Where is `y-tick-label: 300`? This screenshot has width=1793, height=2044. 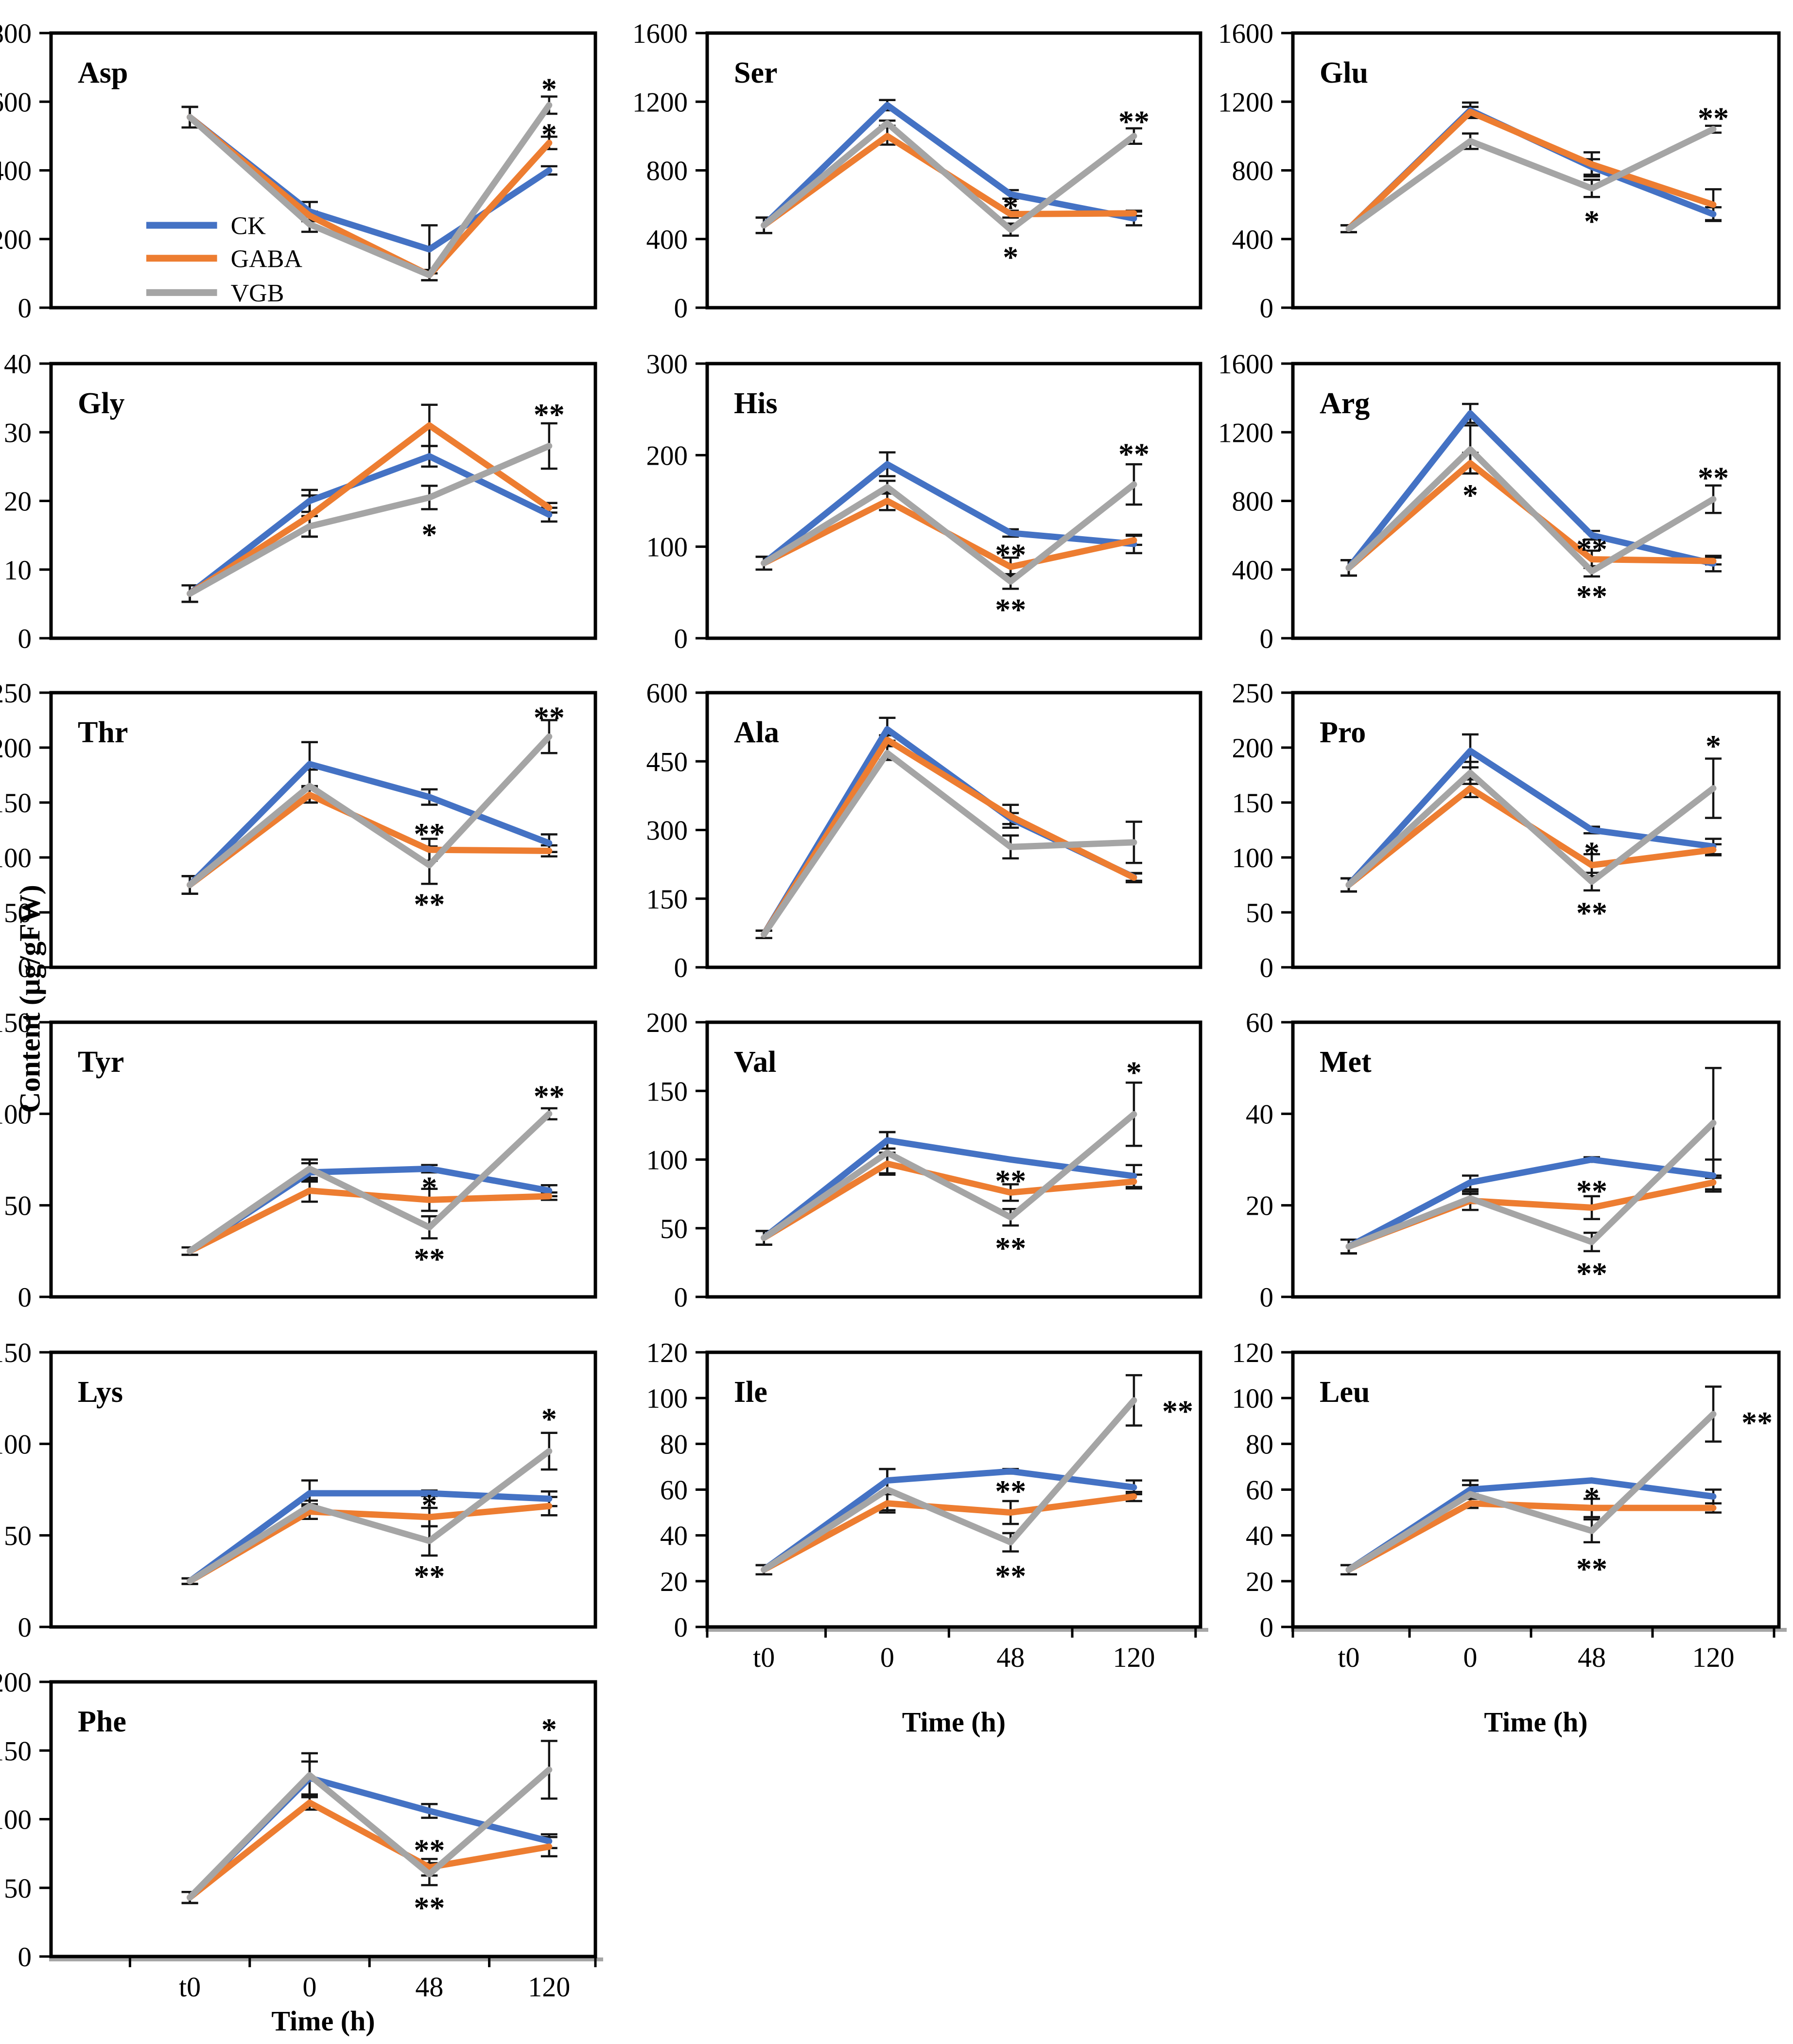
y-tick-label: 300 is located at coordinates (667, 831).